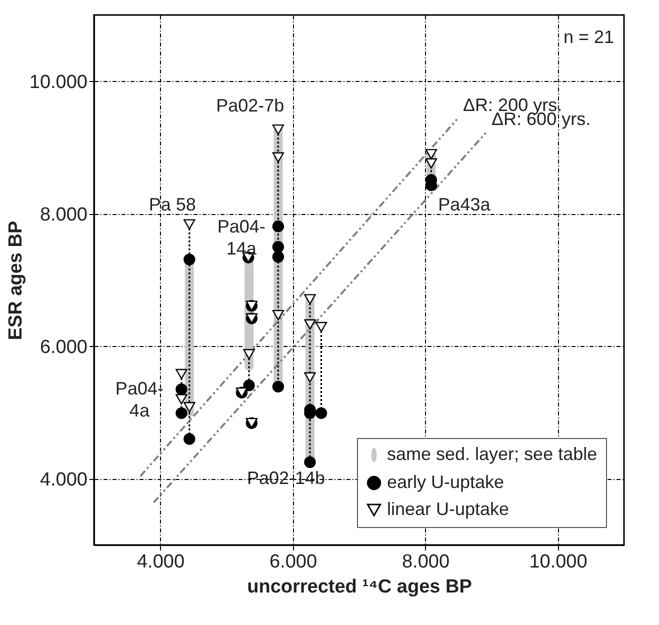 The height and width of the screenshot is (625, 659). What do you see at coordinates (15, 280) in the screenshot?
I see `y-axis-title: ESR ages BP` at bounding box center [15, 280].